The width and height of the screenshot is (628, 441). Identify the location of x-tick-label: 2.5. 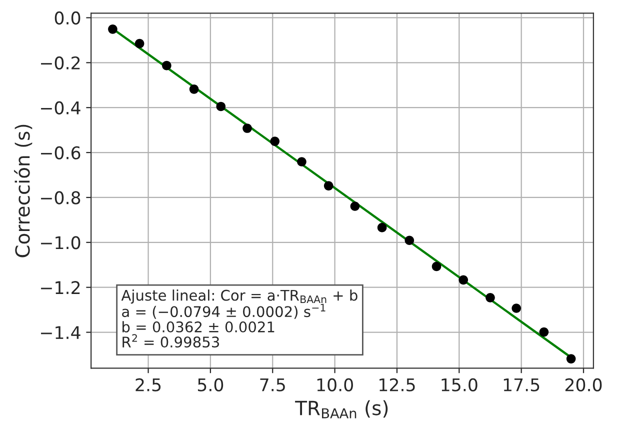
(148, 385).